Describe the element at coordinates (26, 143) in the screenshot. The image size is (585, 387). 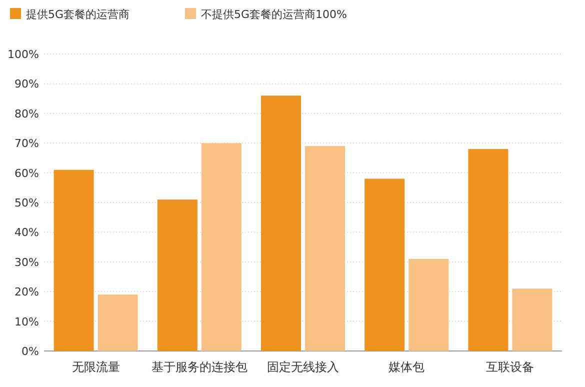
I see `y-tick-label: 70%` at that location.